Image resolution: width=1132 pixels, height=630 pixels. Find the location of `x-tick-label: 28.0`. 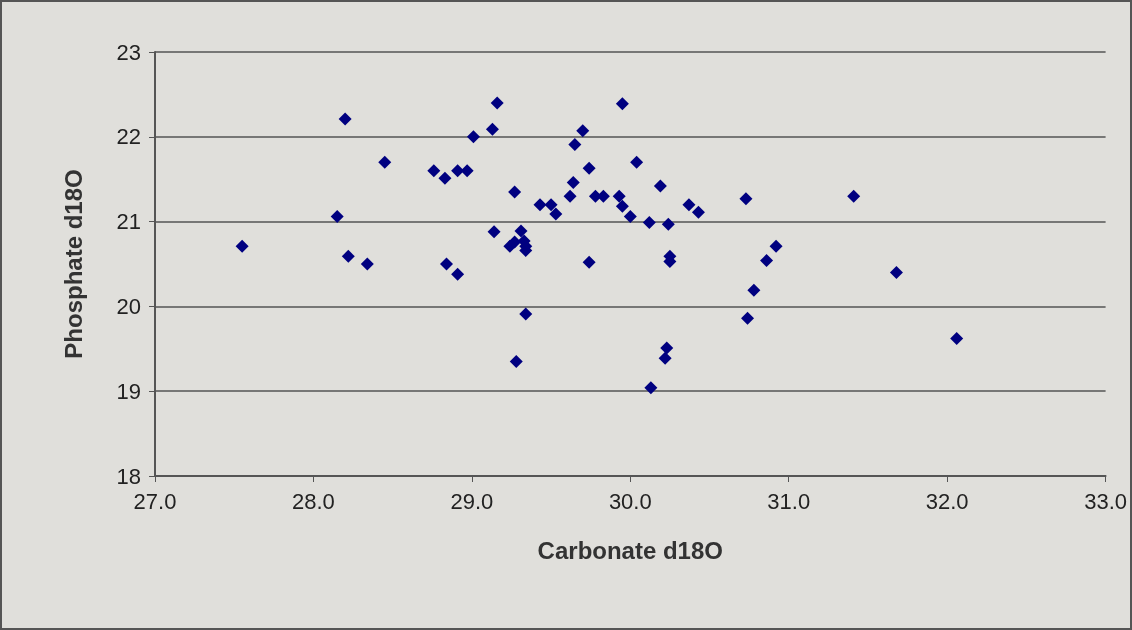

x-tick-label: 28.0 is located at coordinates (313, 501).